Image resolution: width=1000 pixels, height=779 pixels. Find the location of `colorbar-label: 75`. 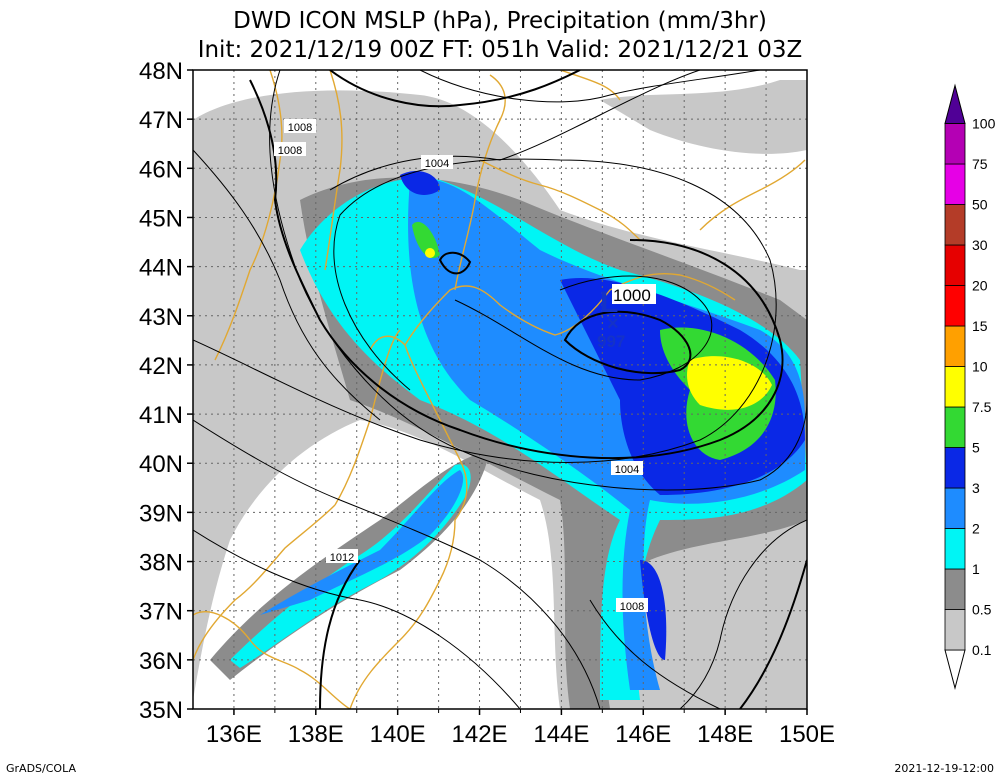

colorbar-label: 75 is located at coordinates (980, 164).